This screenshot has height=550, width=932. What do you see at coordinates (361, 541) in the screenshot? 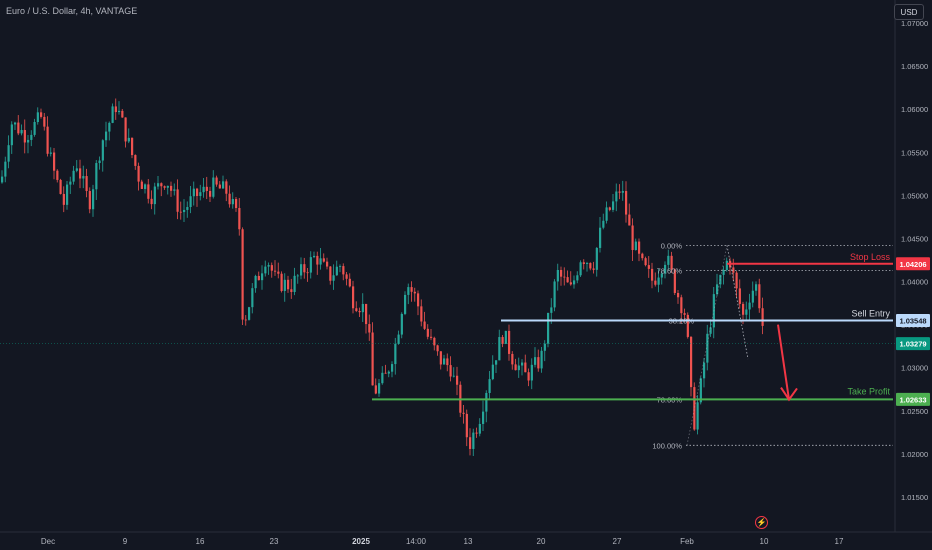
I see `time-tick-label: 2025` at bounding box center [361, 541].